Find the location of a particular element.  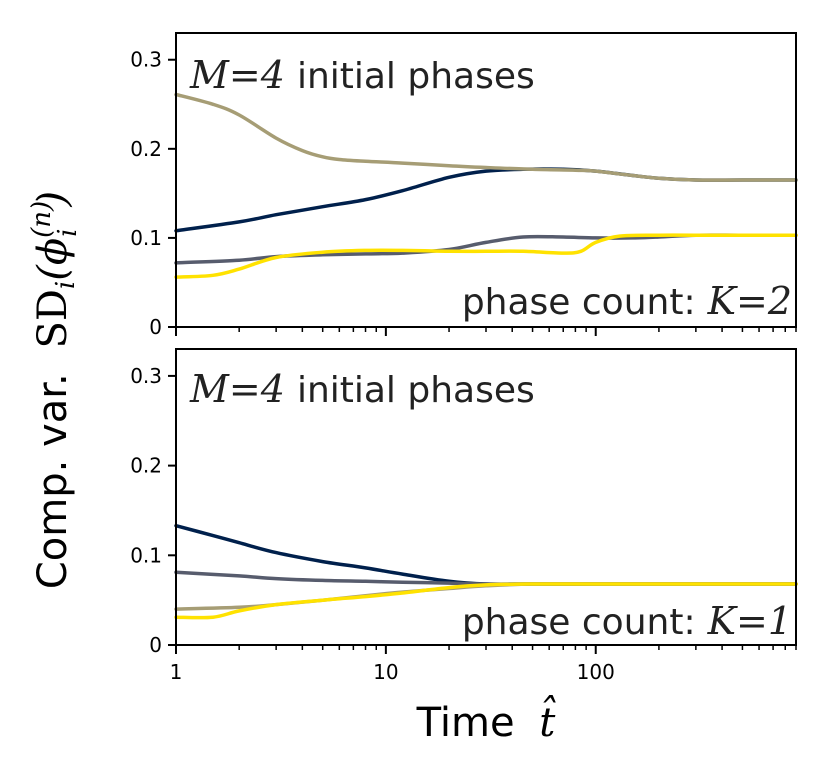

ylabel-text: Comp. var. is located at coordinates (53, 481).